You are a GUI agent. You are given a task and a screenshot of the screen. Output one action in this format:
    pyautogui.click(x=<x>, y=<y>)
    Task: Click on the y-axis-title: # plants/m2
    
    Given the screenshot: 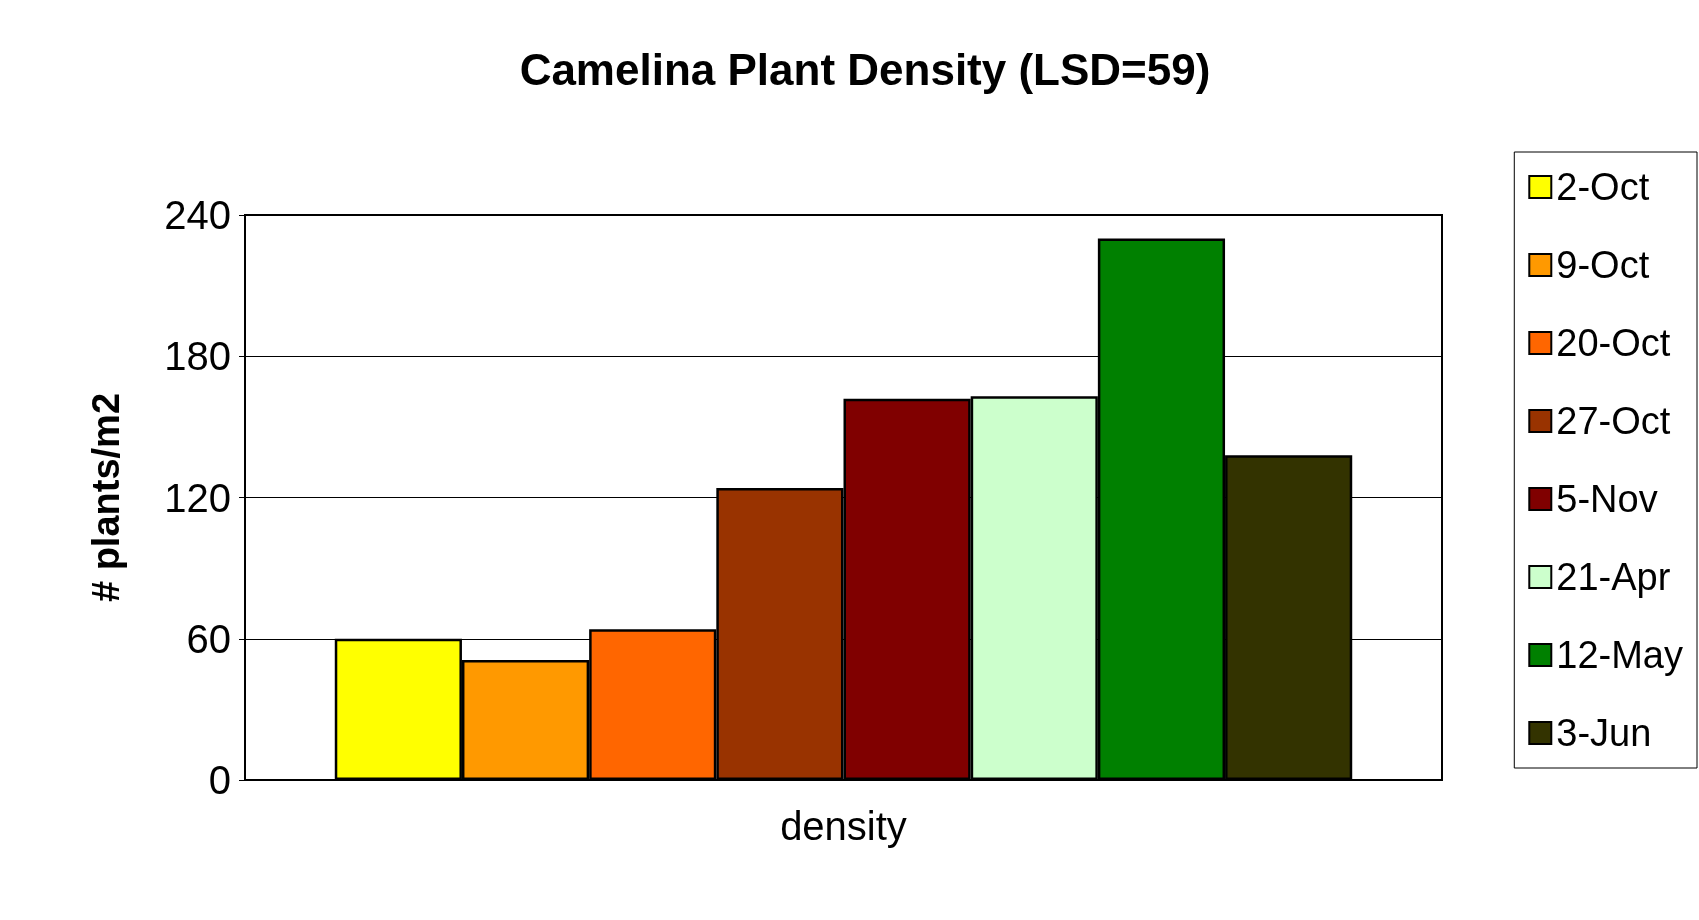 What is the action you would take?
    pyautogui.click(x=106, y=497)
    